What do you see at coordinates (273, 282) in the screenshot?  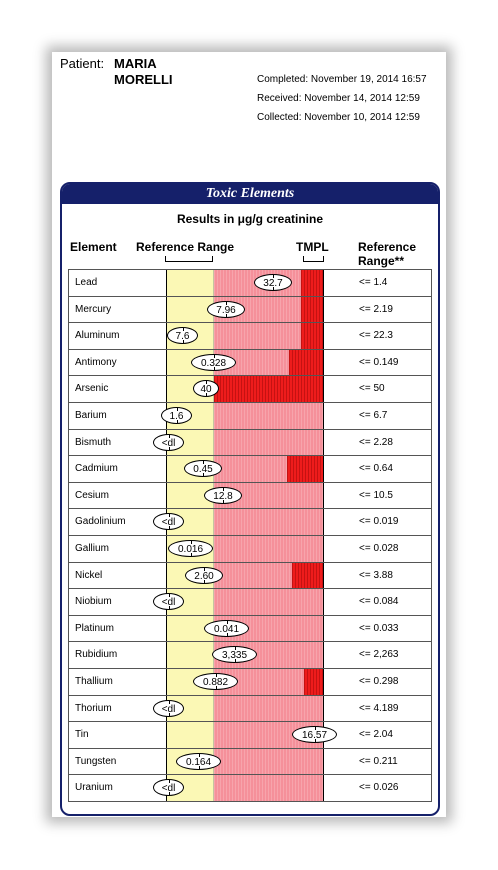 I see `result-marker: 32.7` at bounding box center [273, 282].